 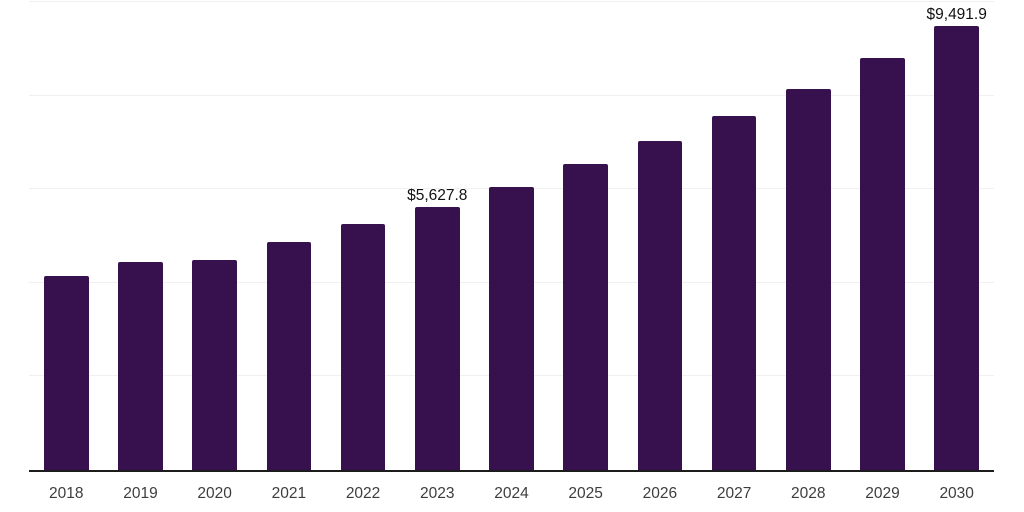 I want to click on bar-column-2026, so click(x=660, y=305).